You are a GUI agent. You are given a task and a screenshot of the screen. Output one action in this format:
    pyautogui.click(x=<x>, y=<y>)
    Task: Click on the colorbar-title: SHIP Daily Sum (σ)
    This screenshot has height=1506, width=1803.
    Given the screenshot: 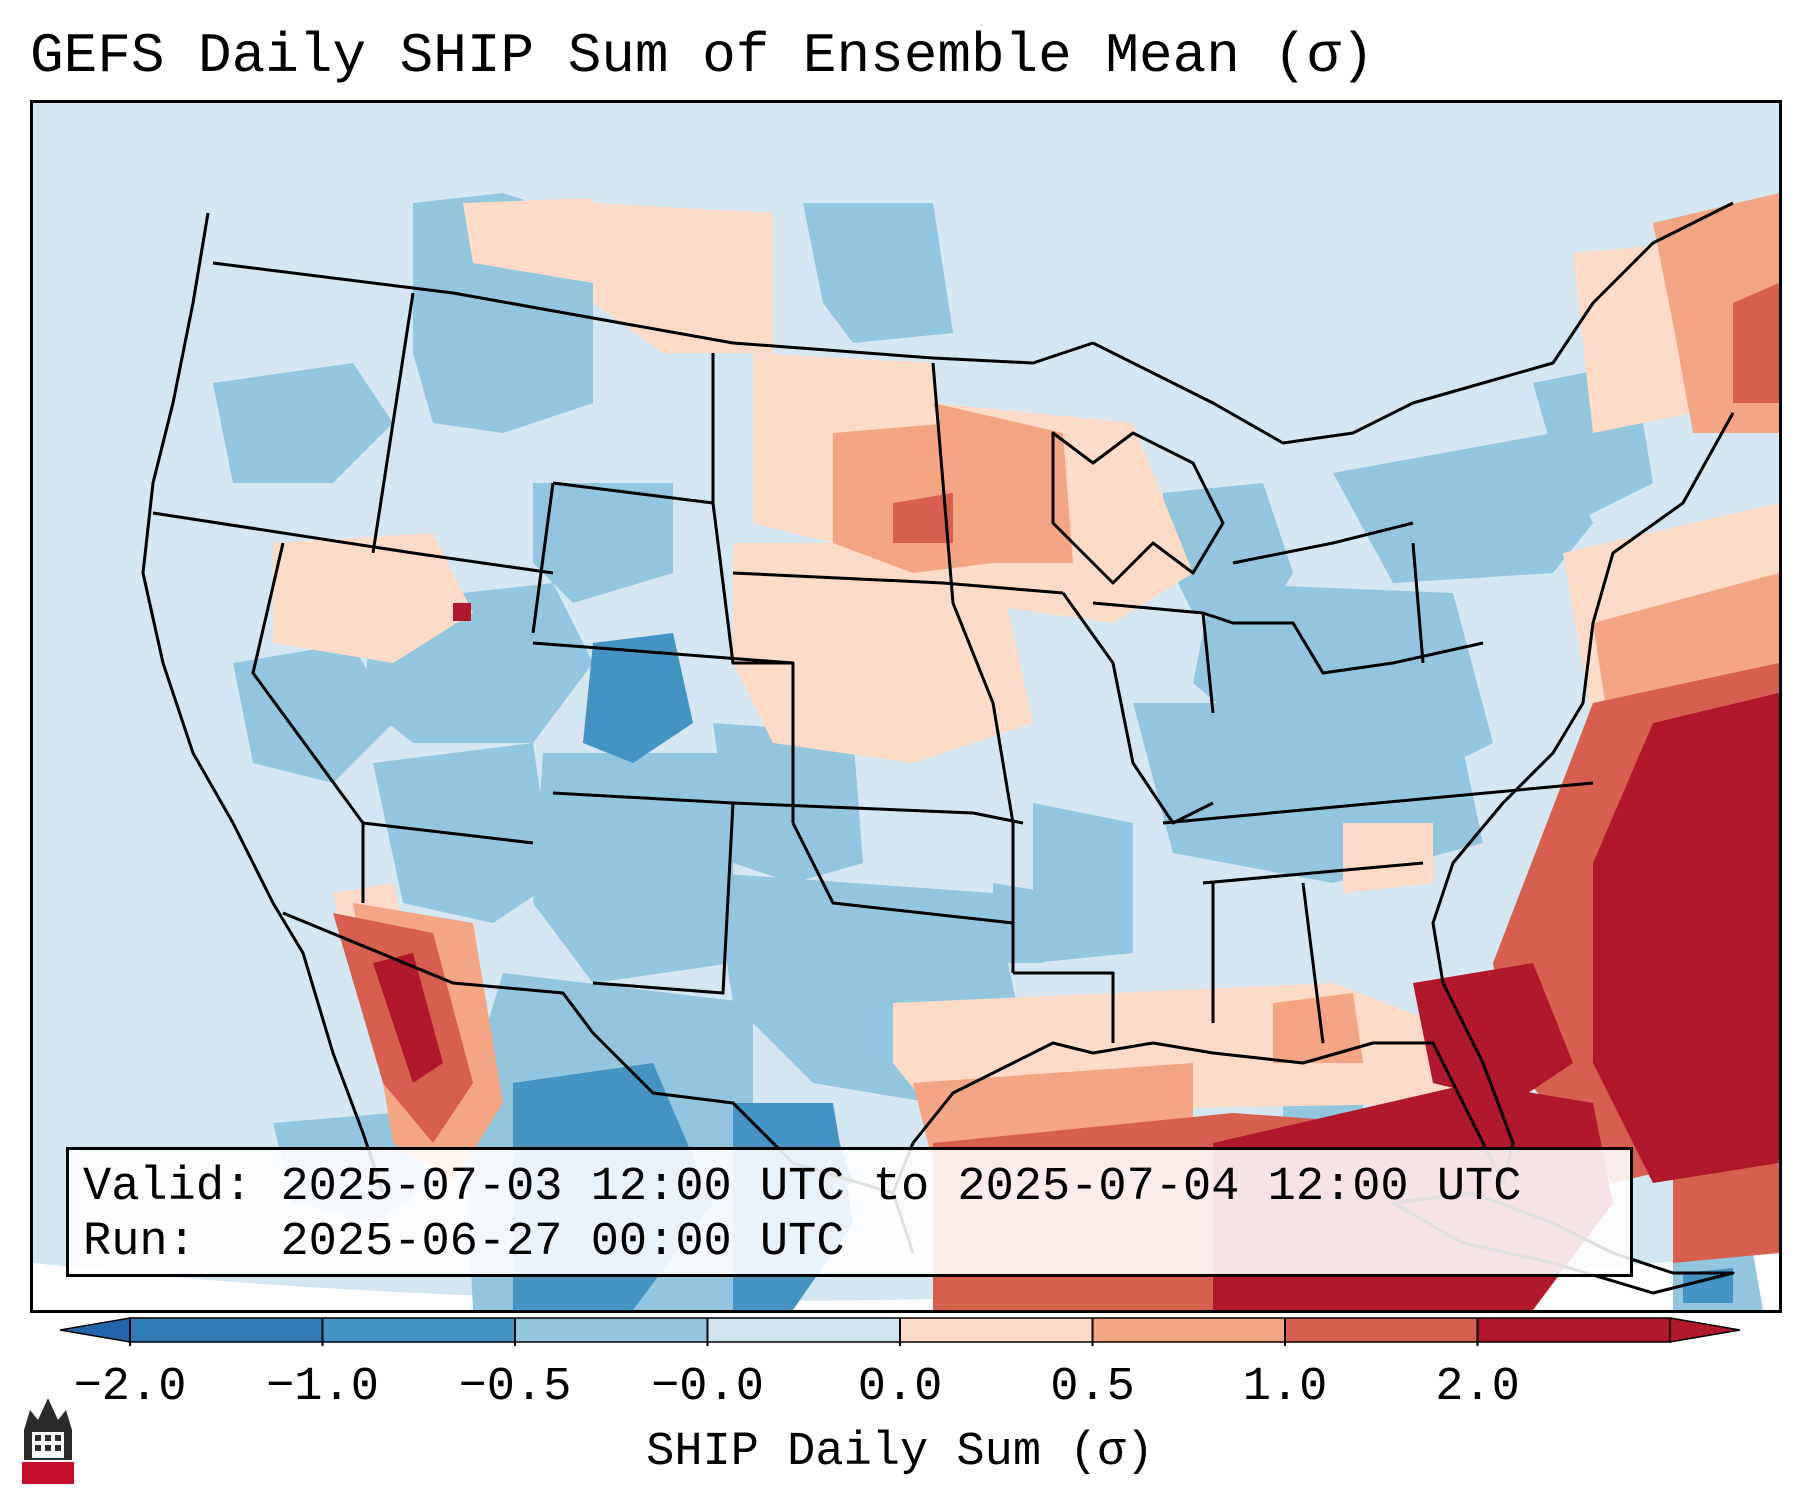 What is the action you would take?
    pyautogui.click(x=900, y=1452)
    